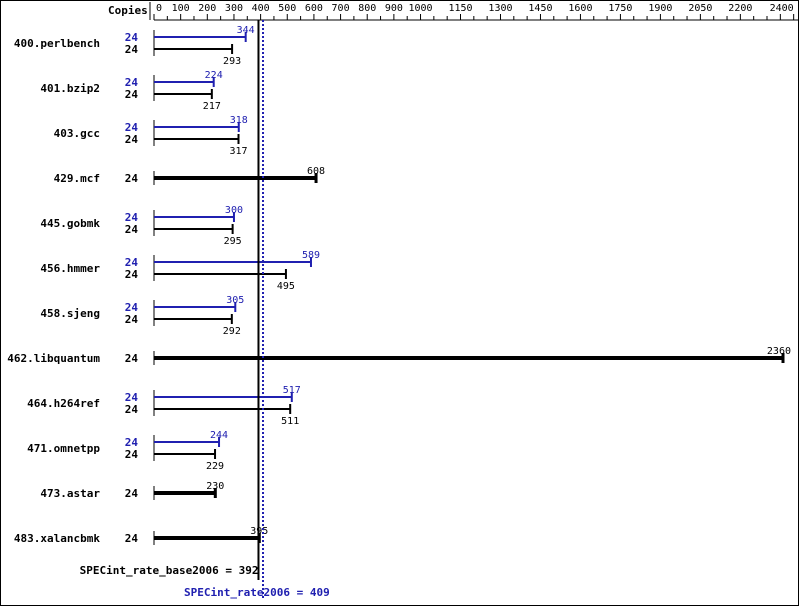  Describe the element at coordinates (70, 223) in the screenshot. I see `benchmark-label: 445.gobmk` at that location.